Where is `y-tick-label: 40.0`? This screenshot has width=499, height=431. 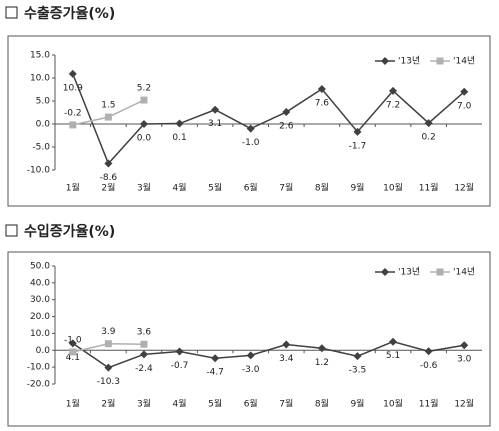 y-tick-label: 40.0 is located at coordinates (40, 283).